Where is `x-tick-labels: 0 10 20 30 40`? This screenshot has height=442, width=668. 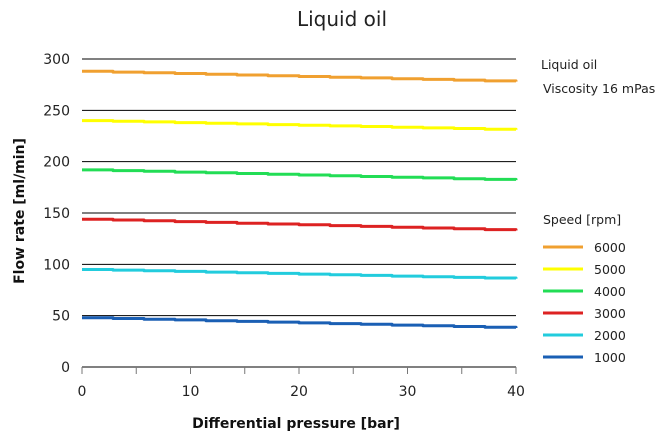
x-tick-labels: 0 10 20 30 40 is located at coordinates (301, 383).